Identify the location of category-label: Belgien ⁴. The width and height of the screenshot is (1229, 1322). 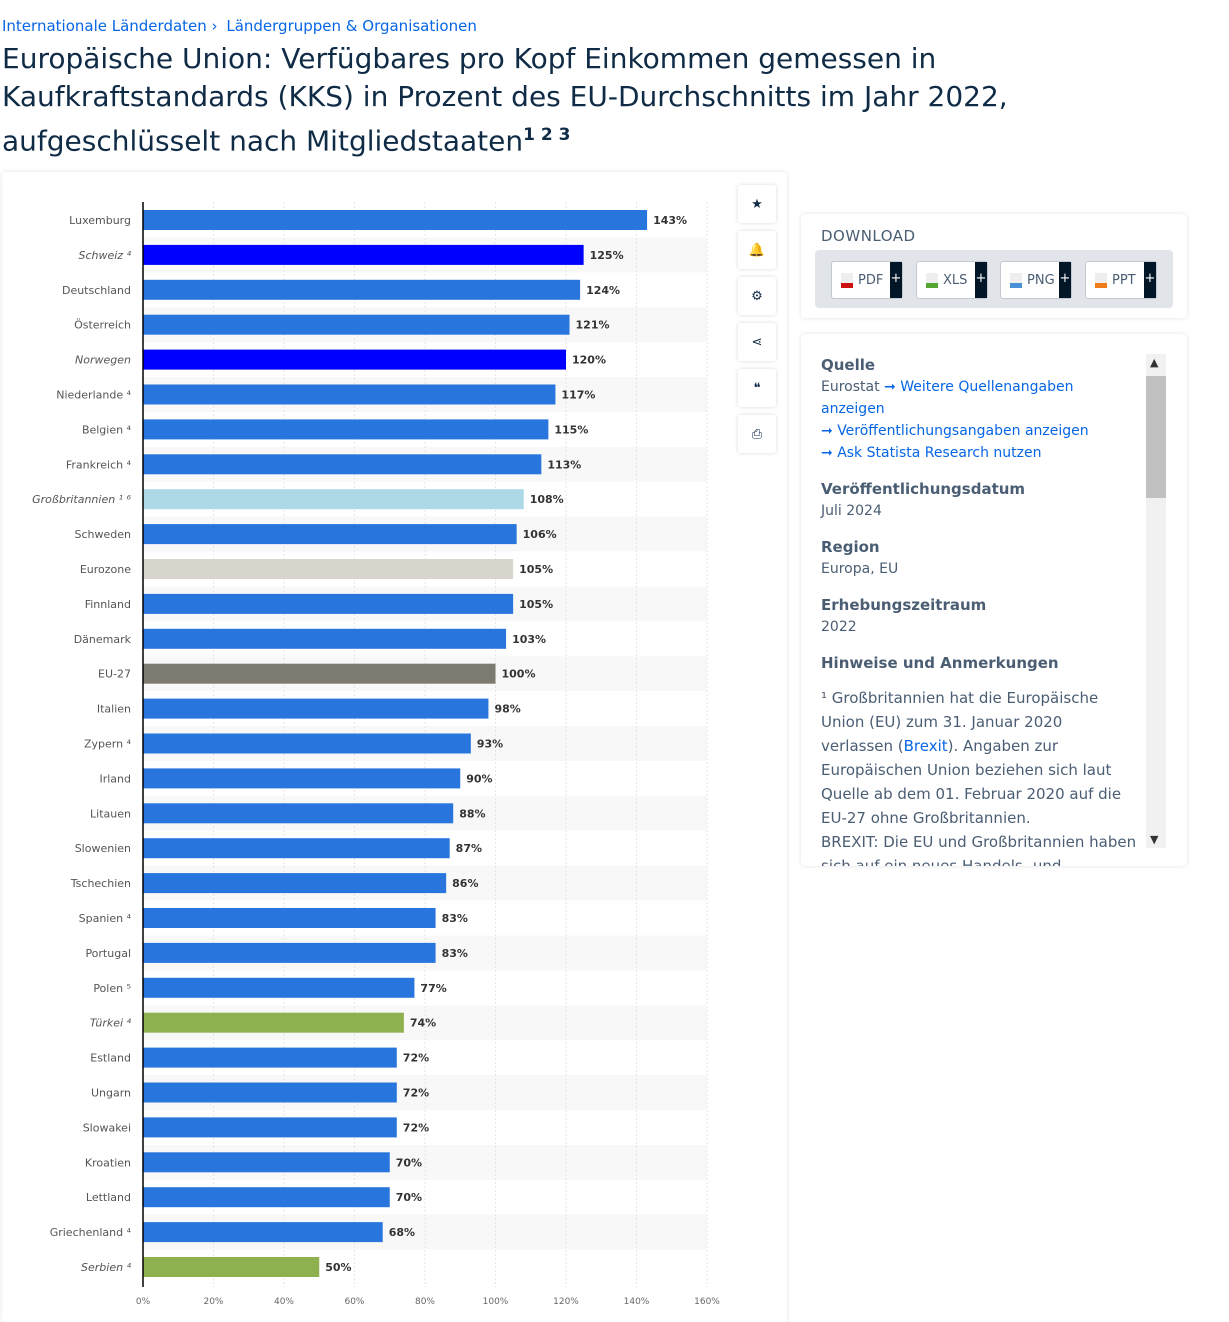
(107, 429).